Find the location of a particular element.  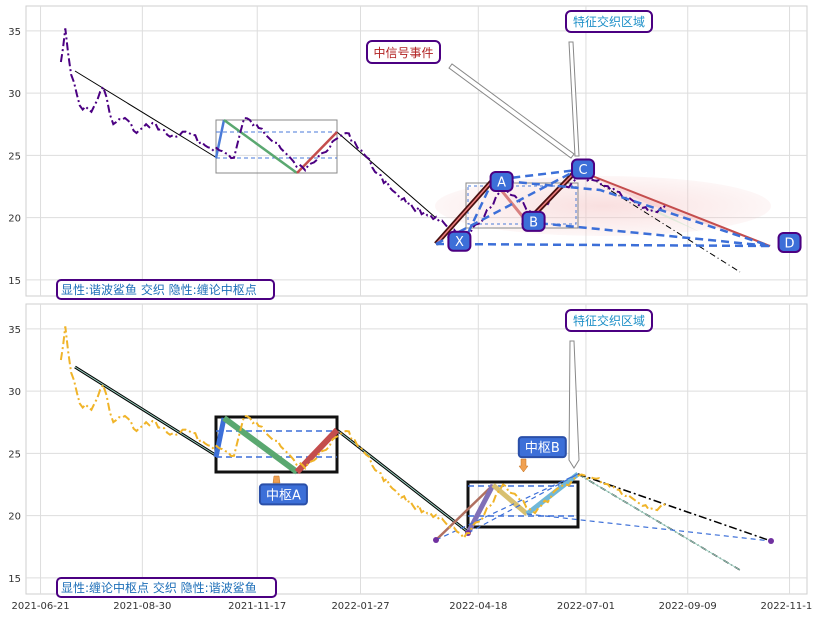

zhongshu-b-arrow is located at coordinates (523, 465).